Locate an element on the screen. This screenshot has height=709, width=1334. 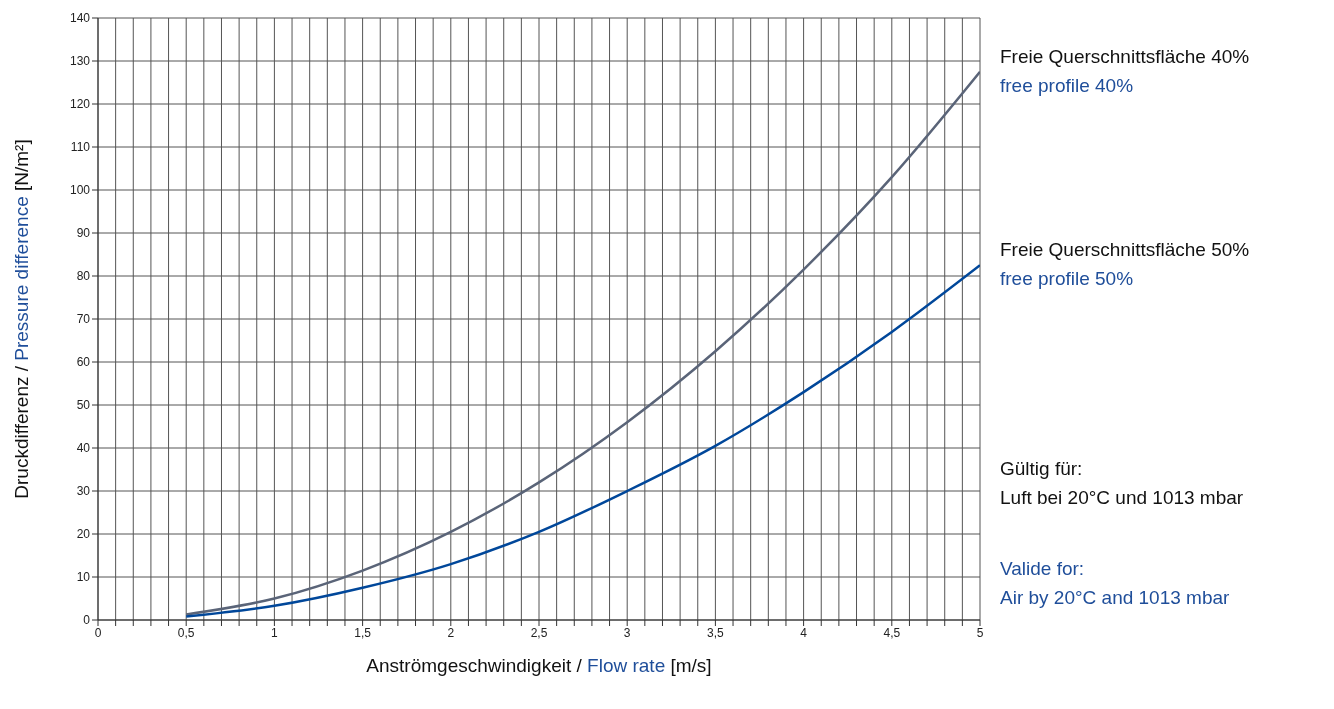
y-tick-label: 100 is located at coordinates (80, 190).